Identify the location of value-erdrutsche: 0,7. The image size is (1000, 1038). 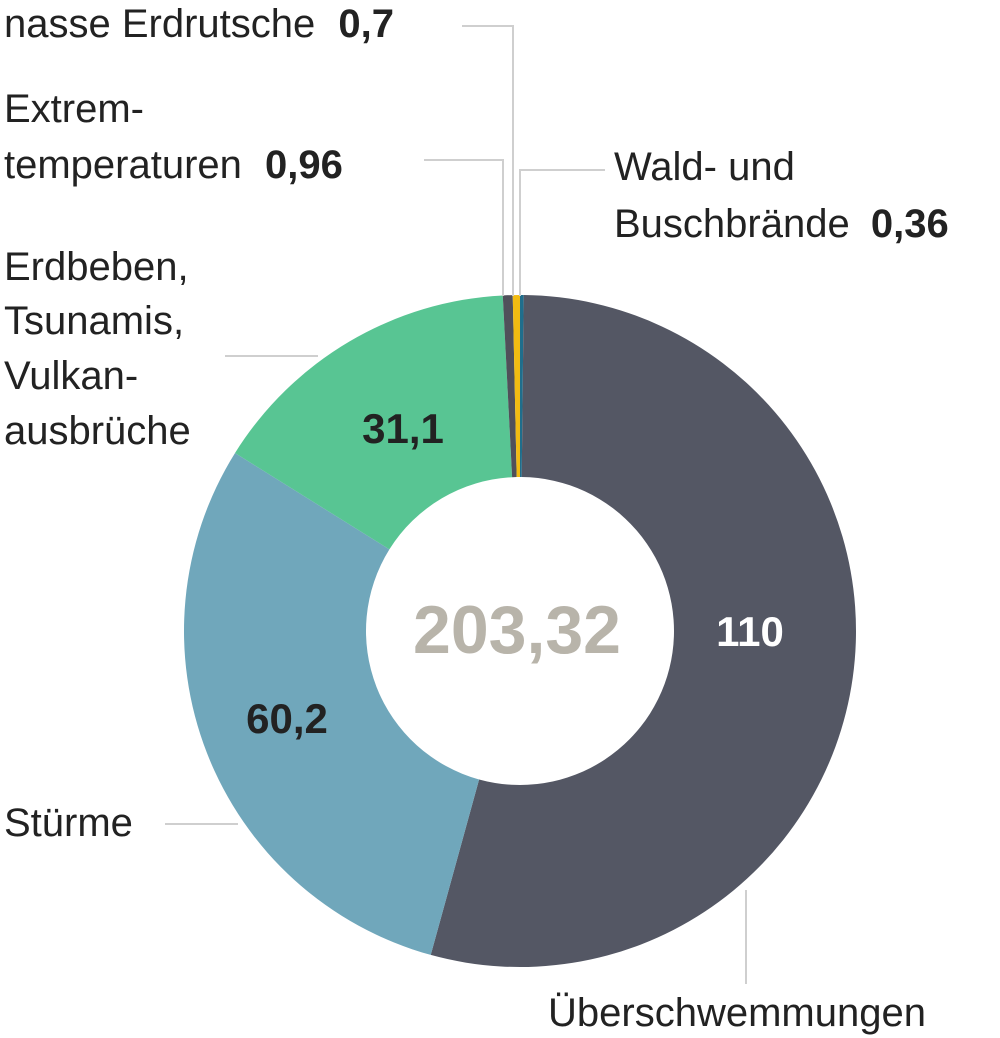
(366, 24).